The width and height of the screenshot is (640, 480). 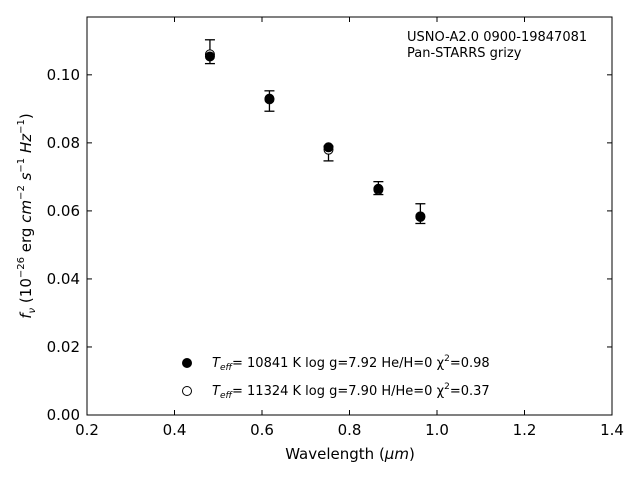 I want to click on y-tick-label: 0.04, so click(x=63, y=279).